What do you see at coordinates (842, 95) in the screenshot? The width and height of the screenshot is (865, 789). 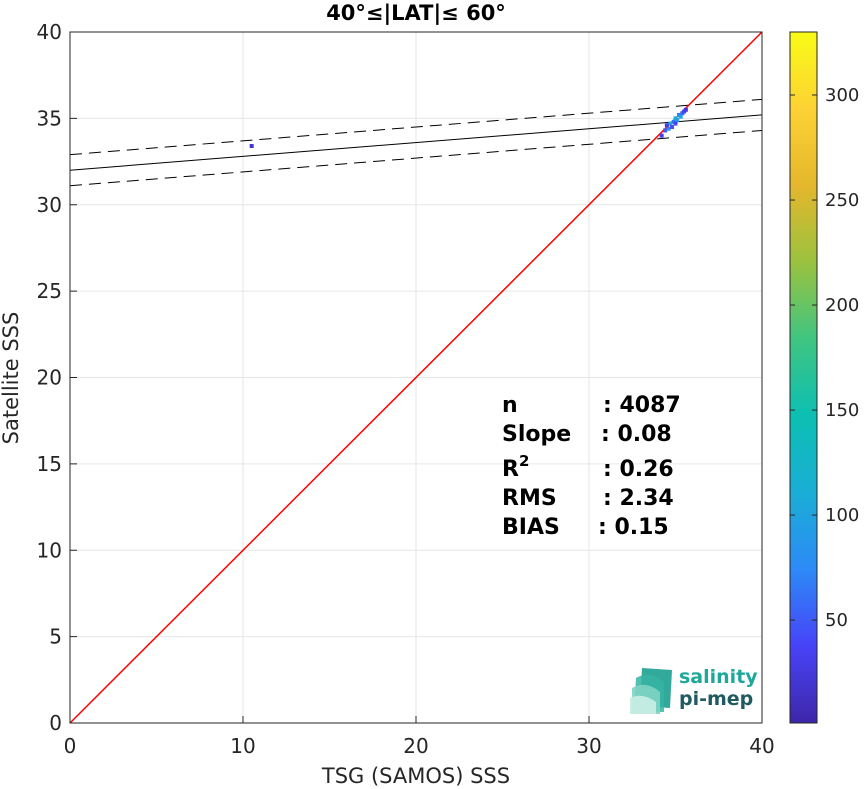 I see `colorbar-tick-label: 300` at bounding box center [842, 95].